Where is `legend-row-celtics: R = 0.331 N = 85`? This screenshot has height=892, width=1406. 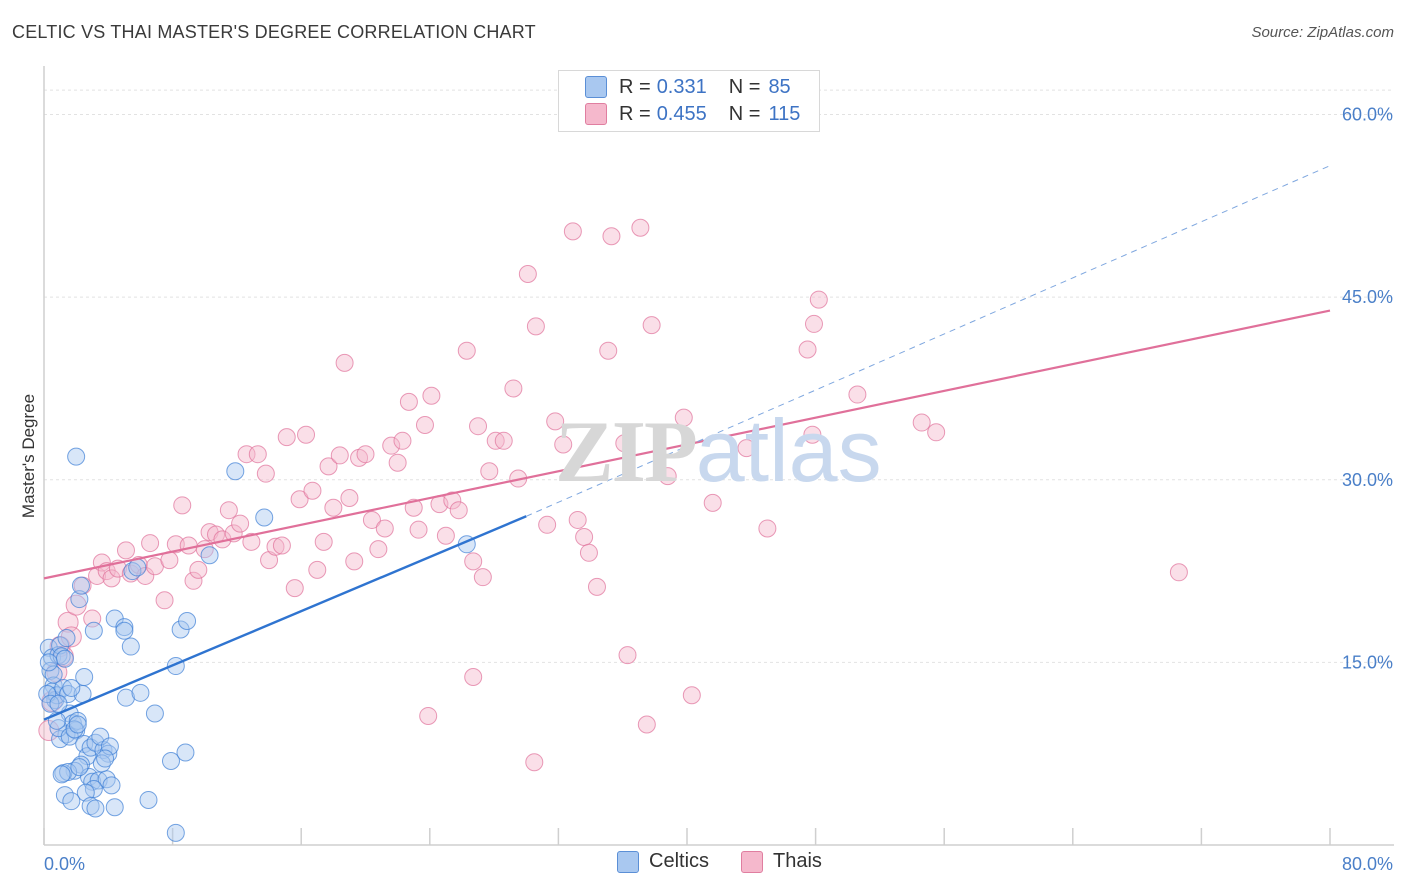 legend-row-celtics: R = 0.331 N = 85 is located at coordinates (675, 87).